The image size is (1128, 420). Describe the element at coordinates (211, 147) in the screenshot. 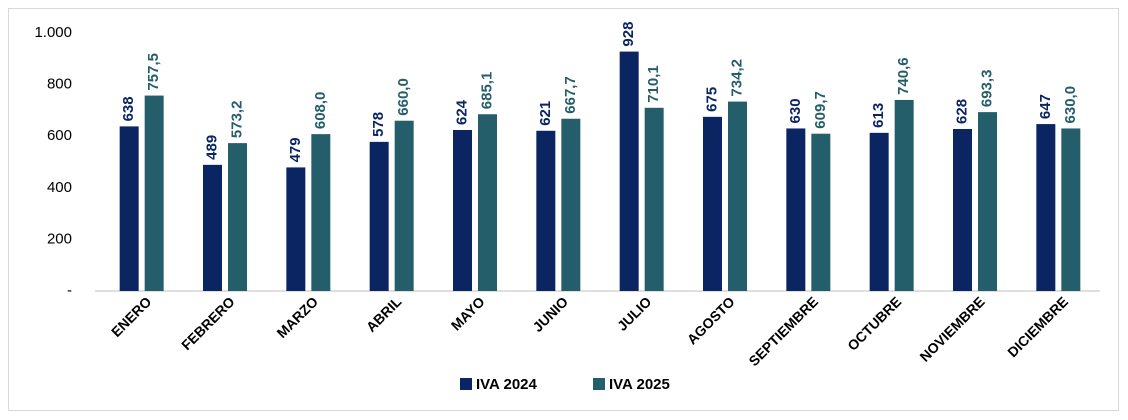

I see `data-label: 489` at that location.